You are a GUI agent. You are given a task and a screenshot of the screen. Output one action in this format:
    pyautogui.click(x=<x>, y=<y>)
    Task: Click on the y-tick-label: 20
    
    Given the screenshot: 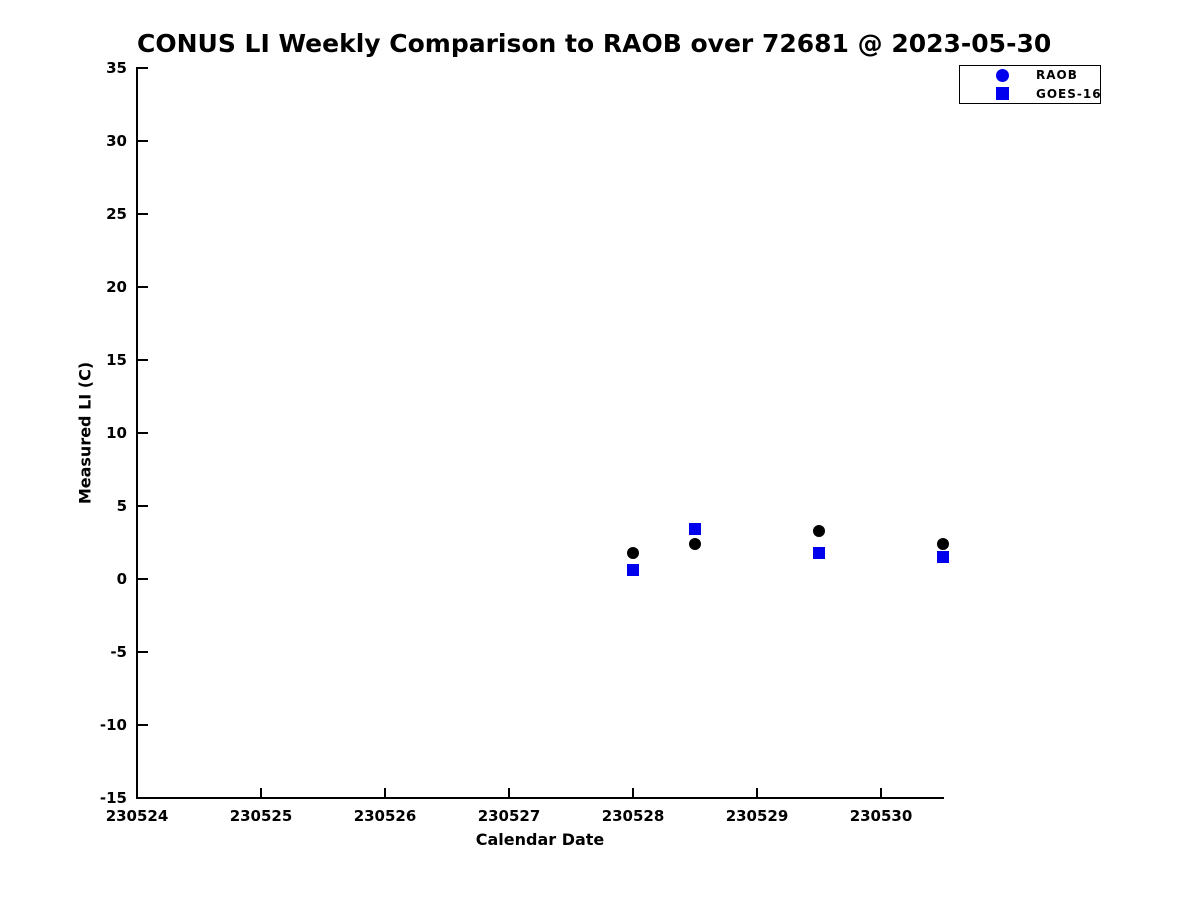 What is the action you would take?
    pyautogui.click(x=116, y=287)
    